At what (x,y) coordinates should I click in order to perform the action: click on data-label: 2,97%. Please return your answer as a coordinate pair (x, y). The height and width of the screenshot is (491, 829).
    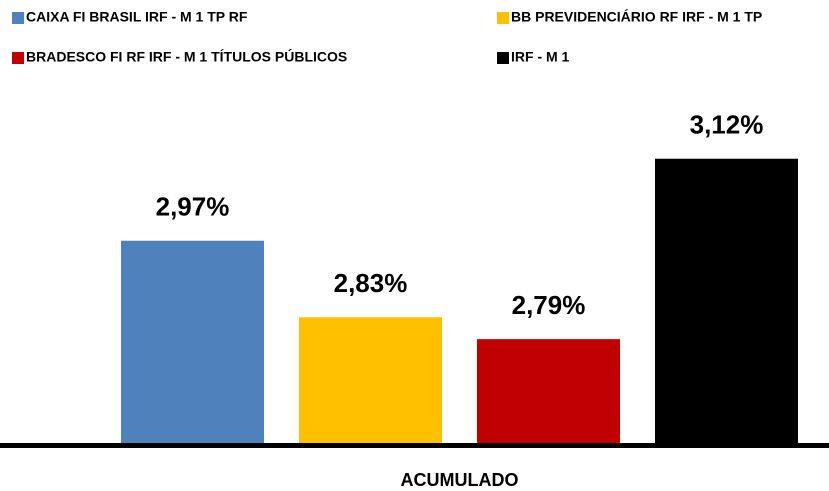
    Looking at the image, I should click on (193, 207).